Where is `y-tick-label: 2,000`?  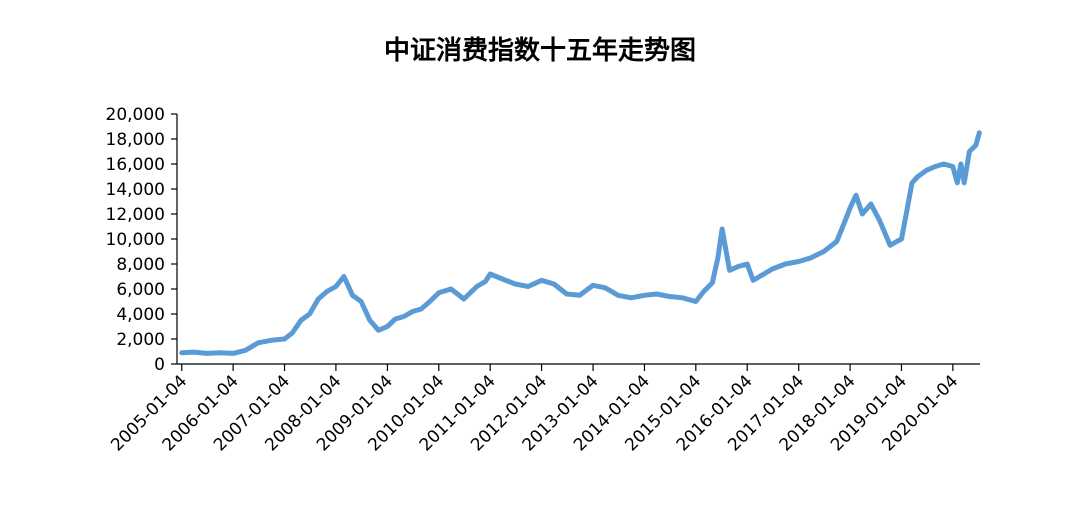 y-tick-label: 2,000 is located at coordinates (140, 340).